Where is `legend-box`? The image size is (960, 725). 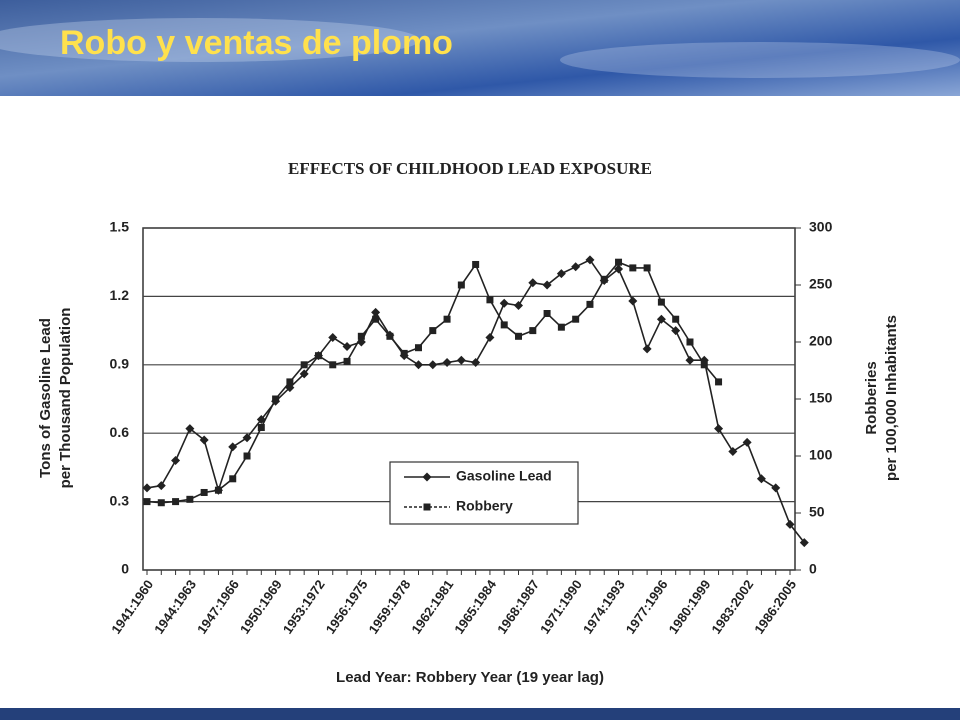
legend-box is located at coordinates (484, 493).